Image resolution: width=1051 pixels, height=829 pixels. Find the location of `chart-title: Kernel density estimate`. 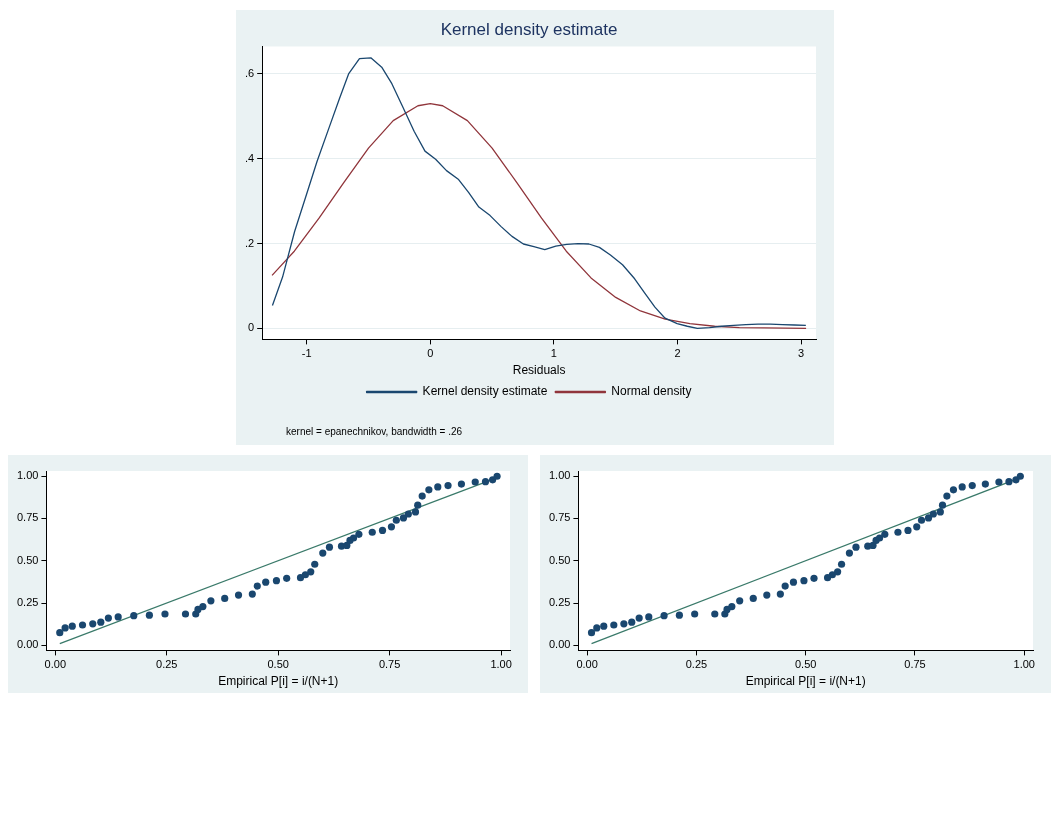

chart-title: Kernel density estimate is located at coordinates (529, 29).